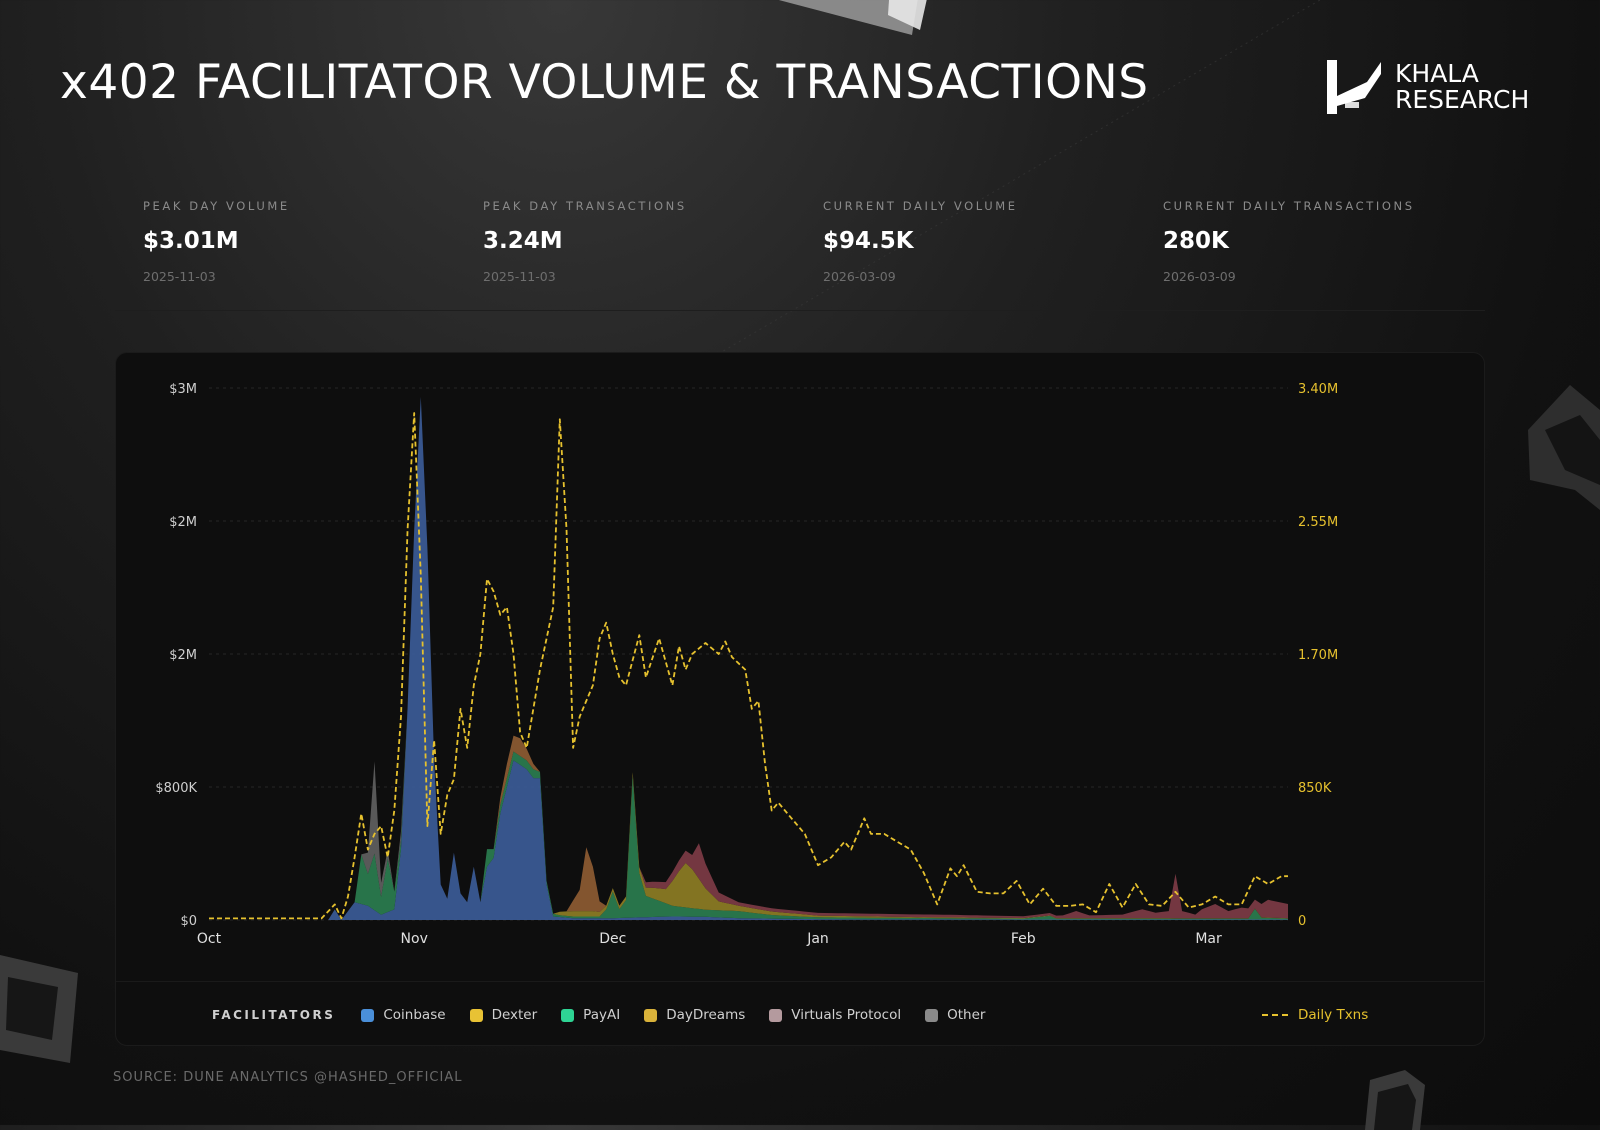 Image resolution: width=1600 pixels, height=1130 pixels. What do you see at coordinates (602, 1015) in the screenshot?
I see `legend-label: PayAI` at bounding box center [602, 1015].